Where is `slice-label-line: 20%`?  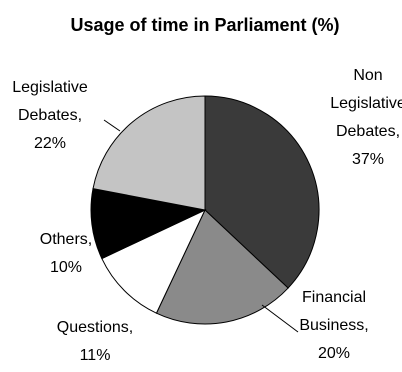
slice-label-line: 20% is located at coordinates (334, 353).